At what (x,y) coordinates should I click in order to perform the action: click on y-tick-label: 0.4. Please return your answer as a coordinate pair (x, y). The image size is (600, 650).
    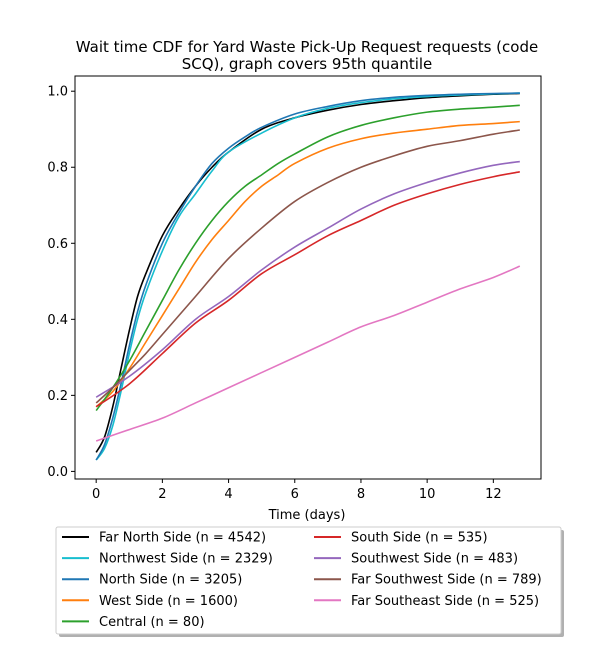
    Looking at the image, I should click on (57, 320).